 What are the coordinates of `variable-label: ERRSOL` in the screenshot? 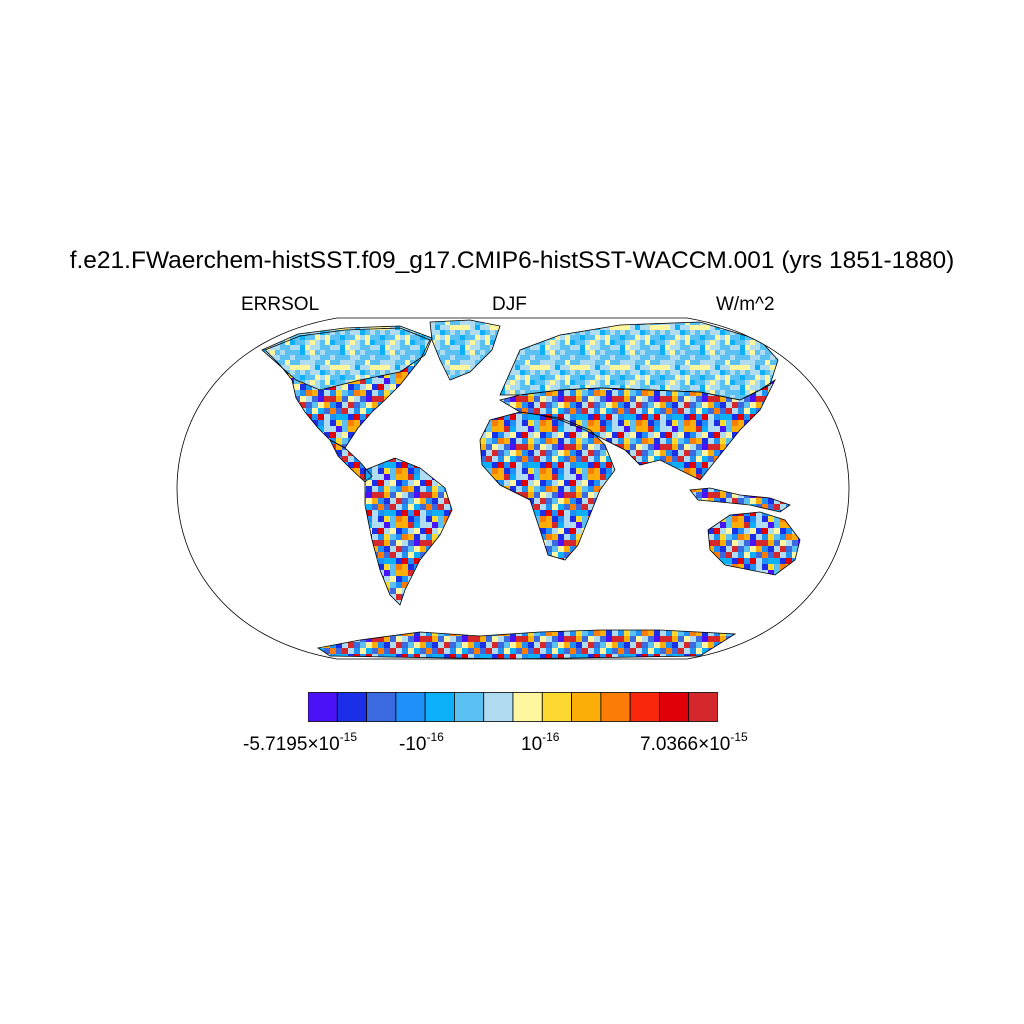 It's located at (280, 304).